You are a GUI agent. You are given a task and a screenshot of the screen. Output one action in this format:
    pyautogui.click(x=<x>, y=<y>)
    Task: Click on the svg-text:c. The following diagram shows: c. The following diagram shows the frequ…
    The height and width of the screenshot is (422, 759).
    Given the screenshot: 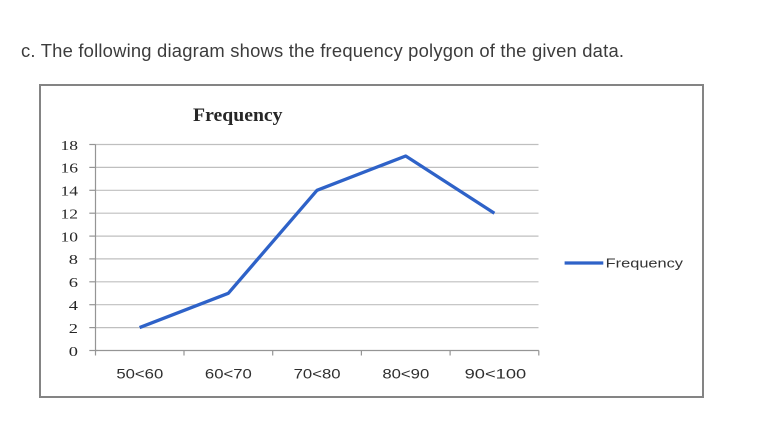 What is the action you would take?
    pyautogui.click(x=322, y=50)
    